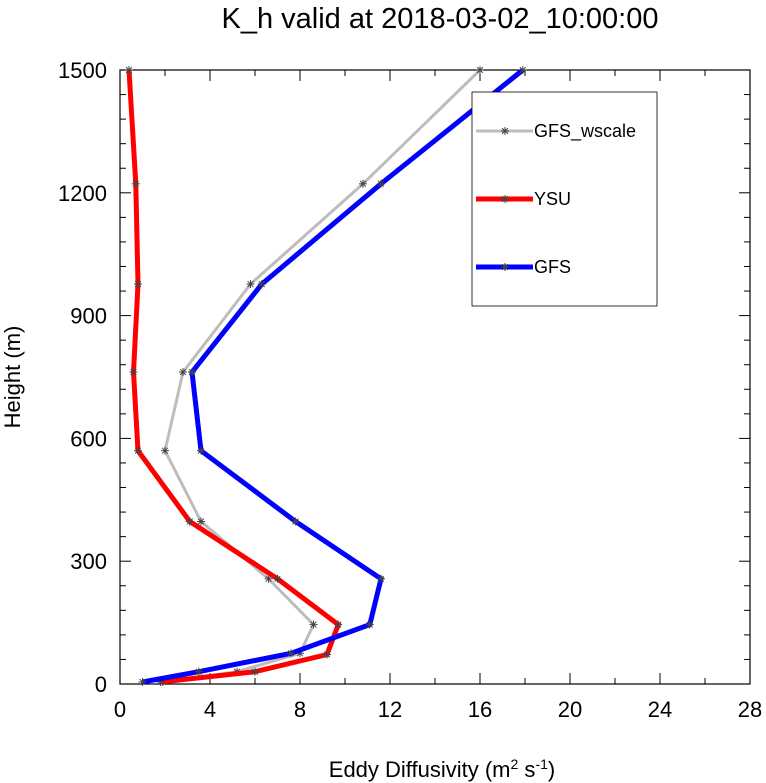 The width and height of the screenshot is (766, 783). Describe the element at coordinates (82, 70) in the screenshot. I see `y-tick-label: 1500` at that location.